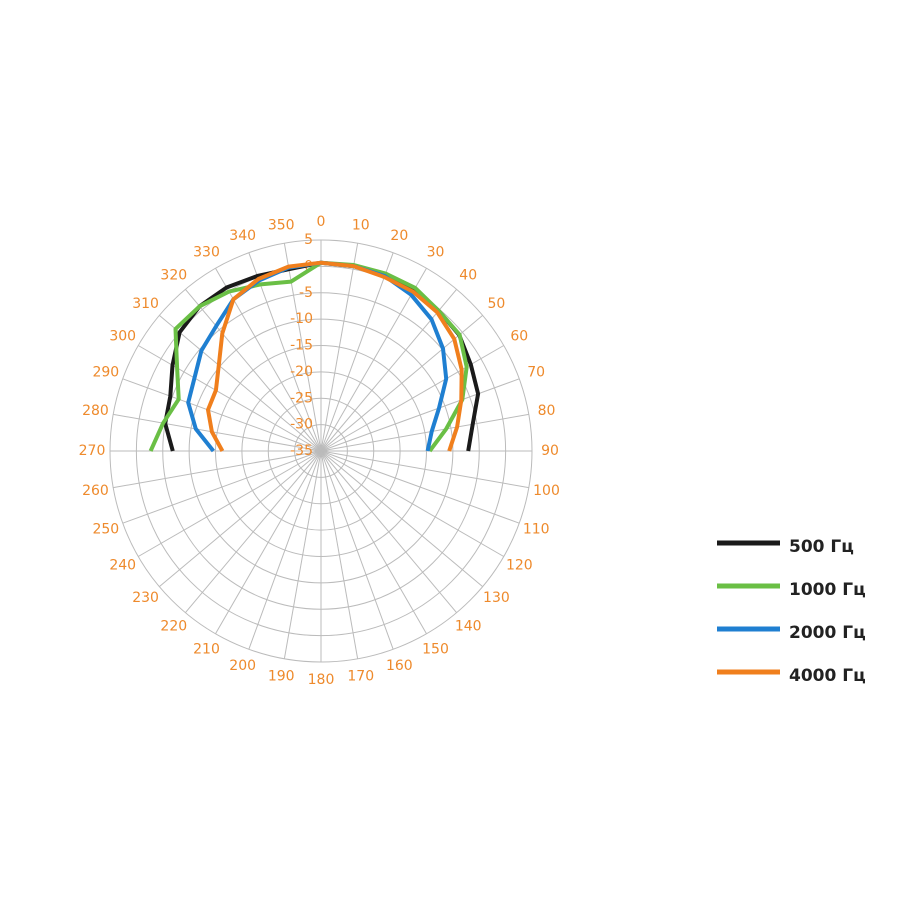  Describe the element at coordinates (301, 398) in the screenshot. I see `r-tick-label: -25` at that location.